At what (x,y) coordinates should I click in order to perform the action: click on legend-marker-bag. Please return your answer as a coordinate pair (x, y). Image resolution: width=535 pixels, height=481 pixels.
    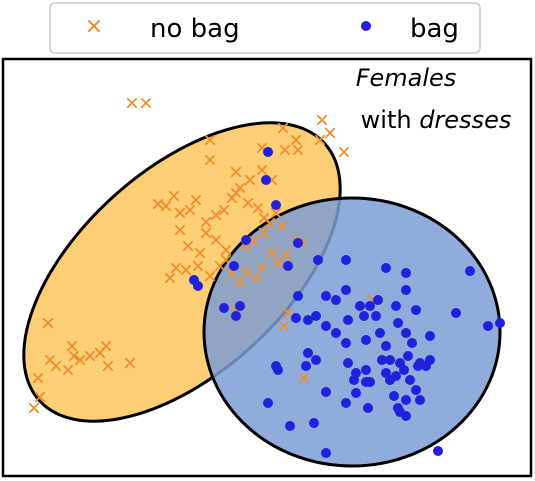
    Looking at the image, I should click on (366, 26).